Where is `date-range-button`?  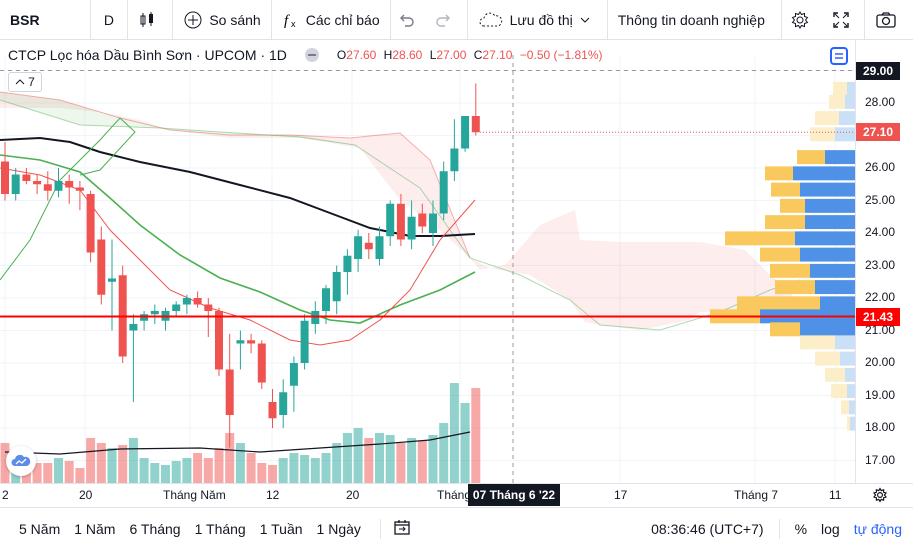
date-range-button is located at coordinates (402, 528).